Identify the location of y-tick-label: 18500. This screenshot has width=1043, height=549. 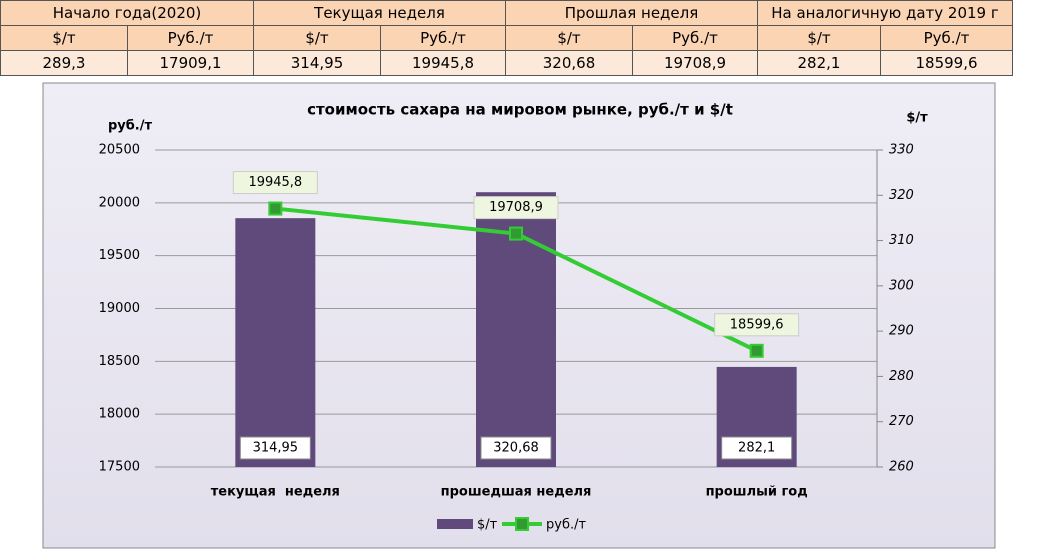
(119, 361).